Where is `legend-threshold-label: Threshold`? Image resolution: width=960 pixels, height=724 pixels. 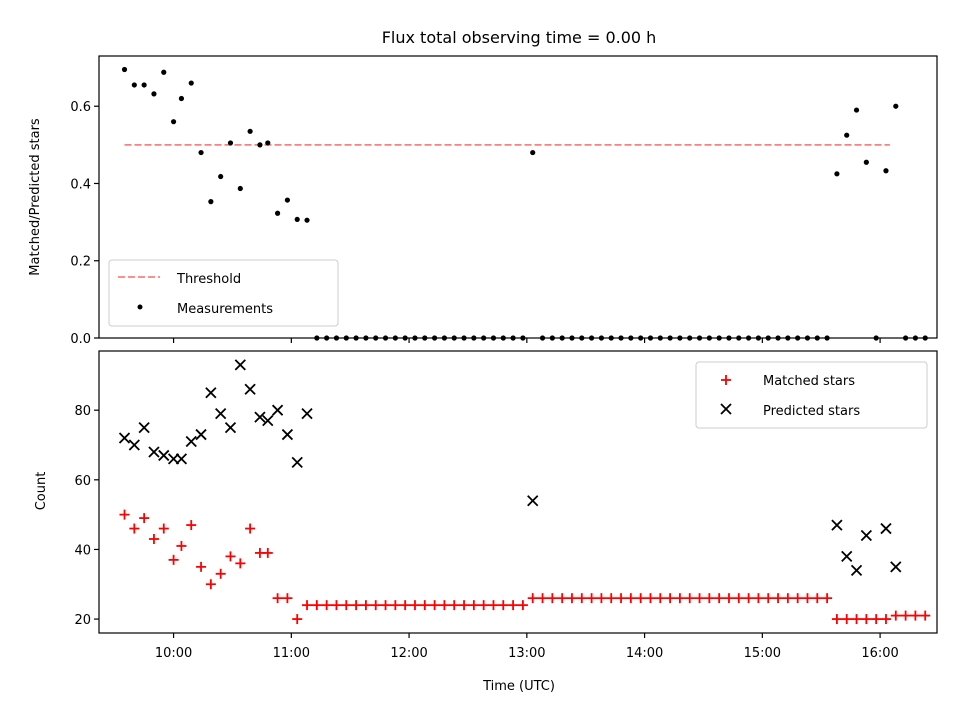
legend-threshold-label: Threshold is located at coordinates (208, 279).